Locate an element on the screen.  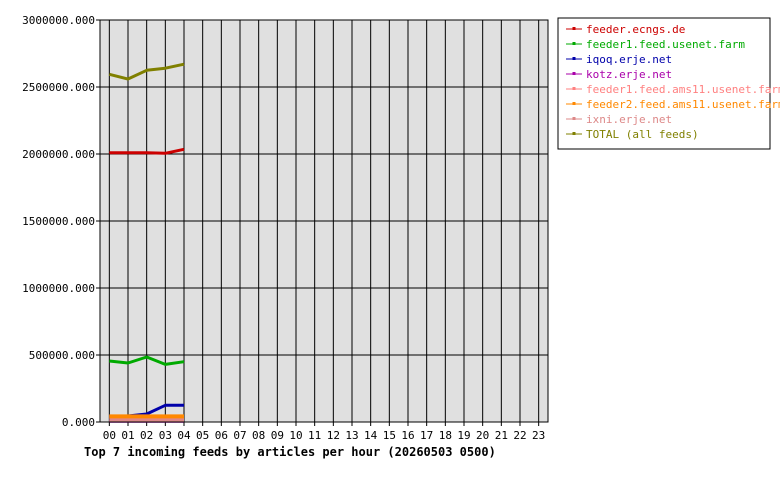
legend-label: feeder.ecngs.de is located at coordinates (635, 29).